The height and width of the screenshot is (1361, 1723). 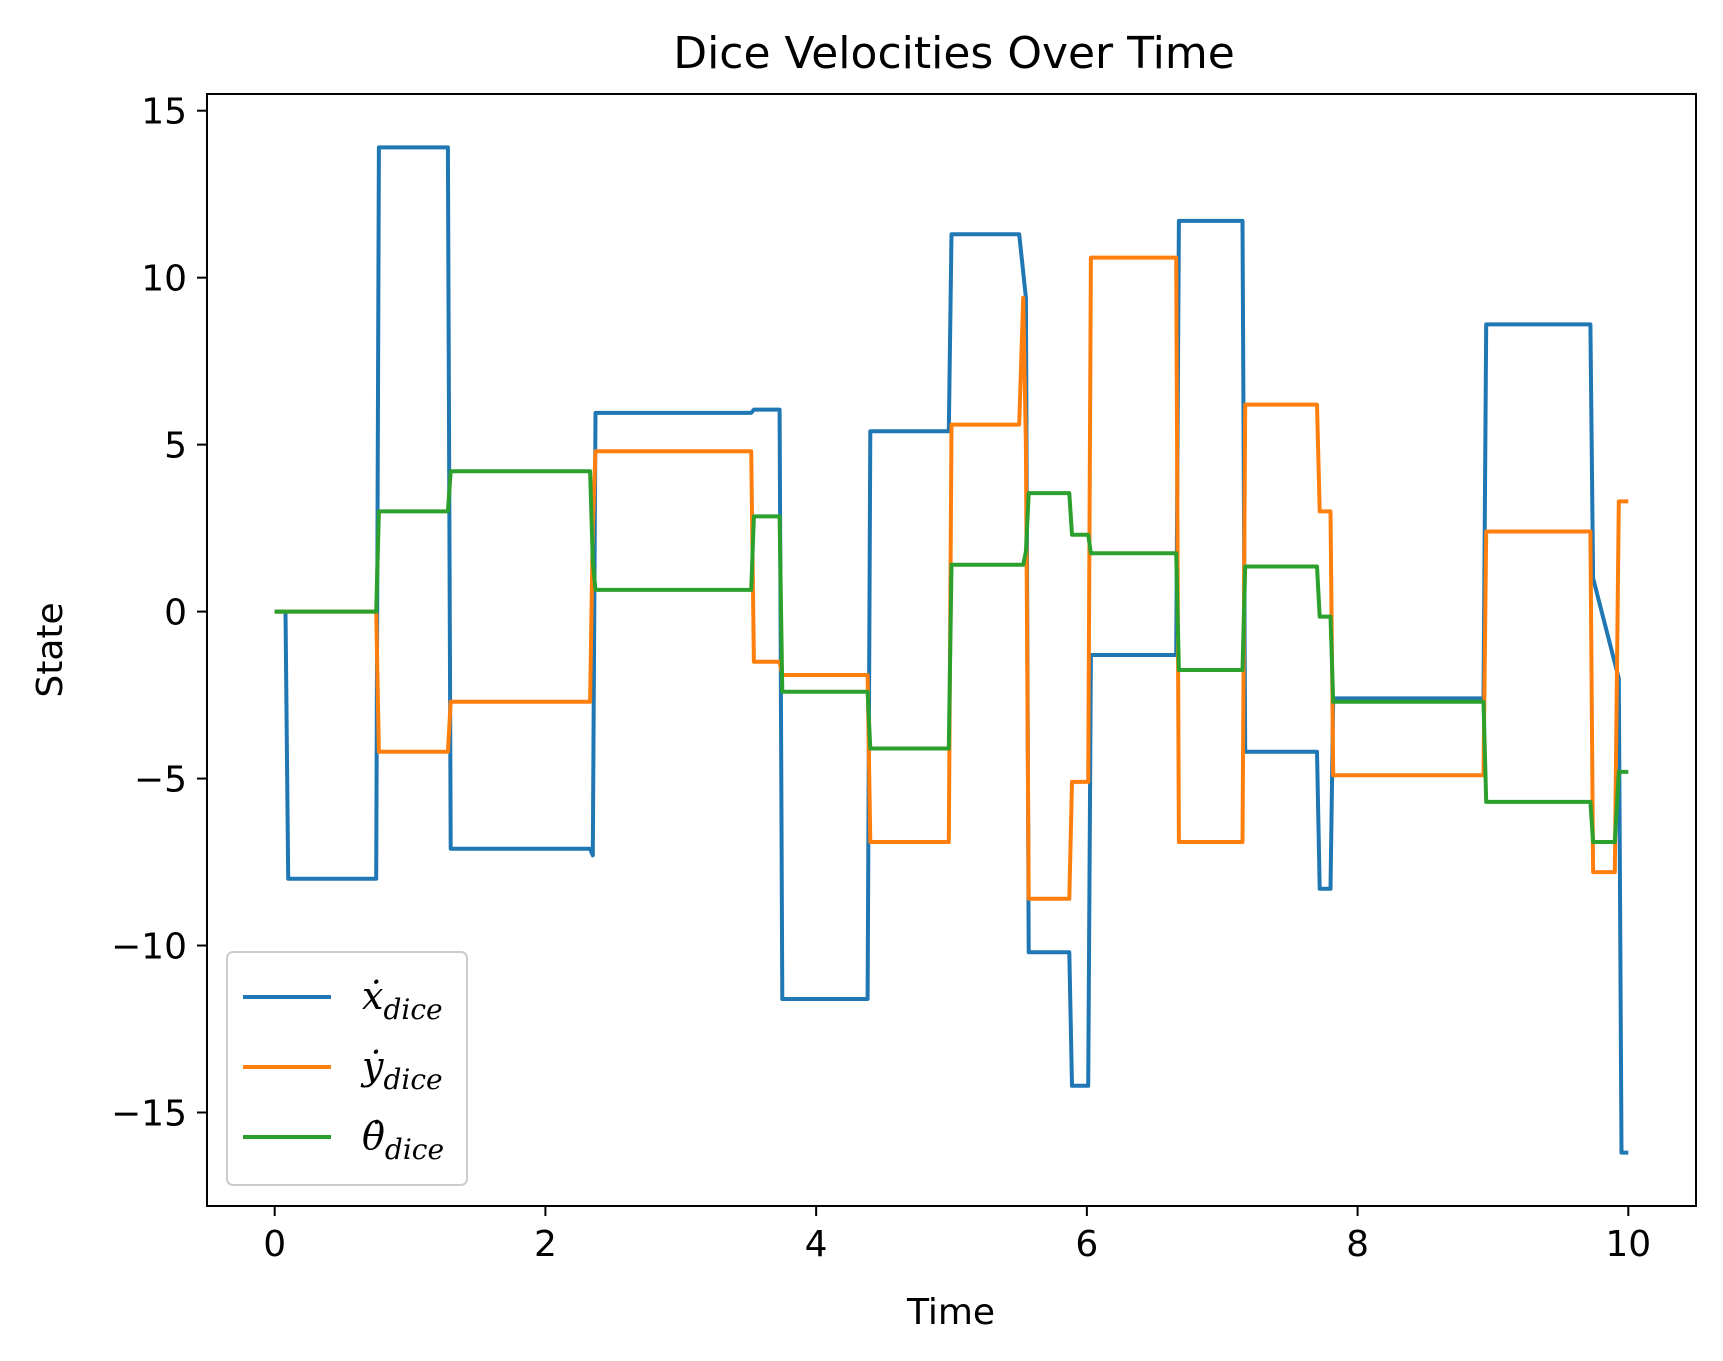 I want to click on x-tick-label: 8, so click(x=1357, y=1244).